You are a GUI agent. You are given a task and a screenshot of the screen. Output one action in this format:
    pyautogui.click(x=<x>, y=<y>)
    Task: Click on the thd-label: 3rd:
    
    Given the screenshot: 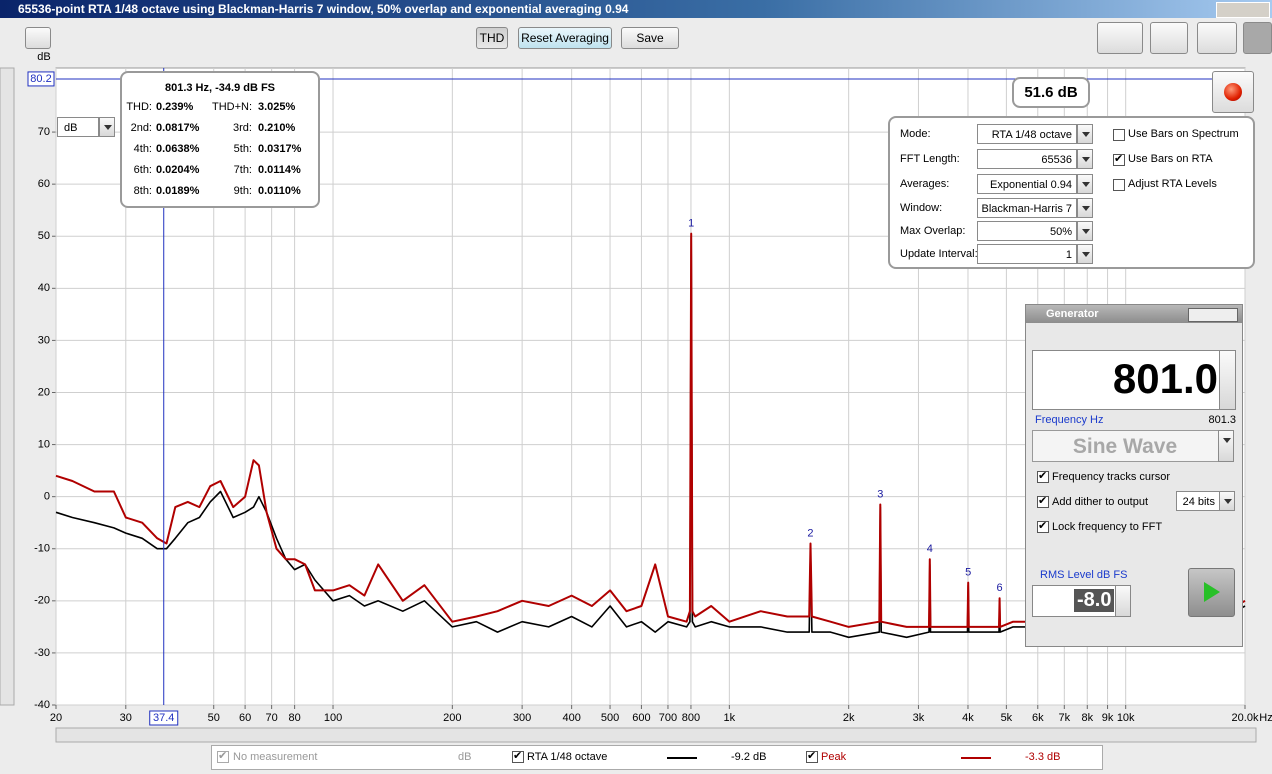 What is the action you would take?
    pyautogui.click(x=242, y=128)
    